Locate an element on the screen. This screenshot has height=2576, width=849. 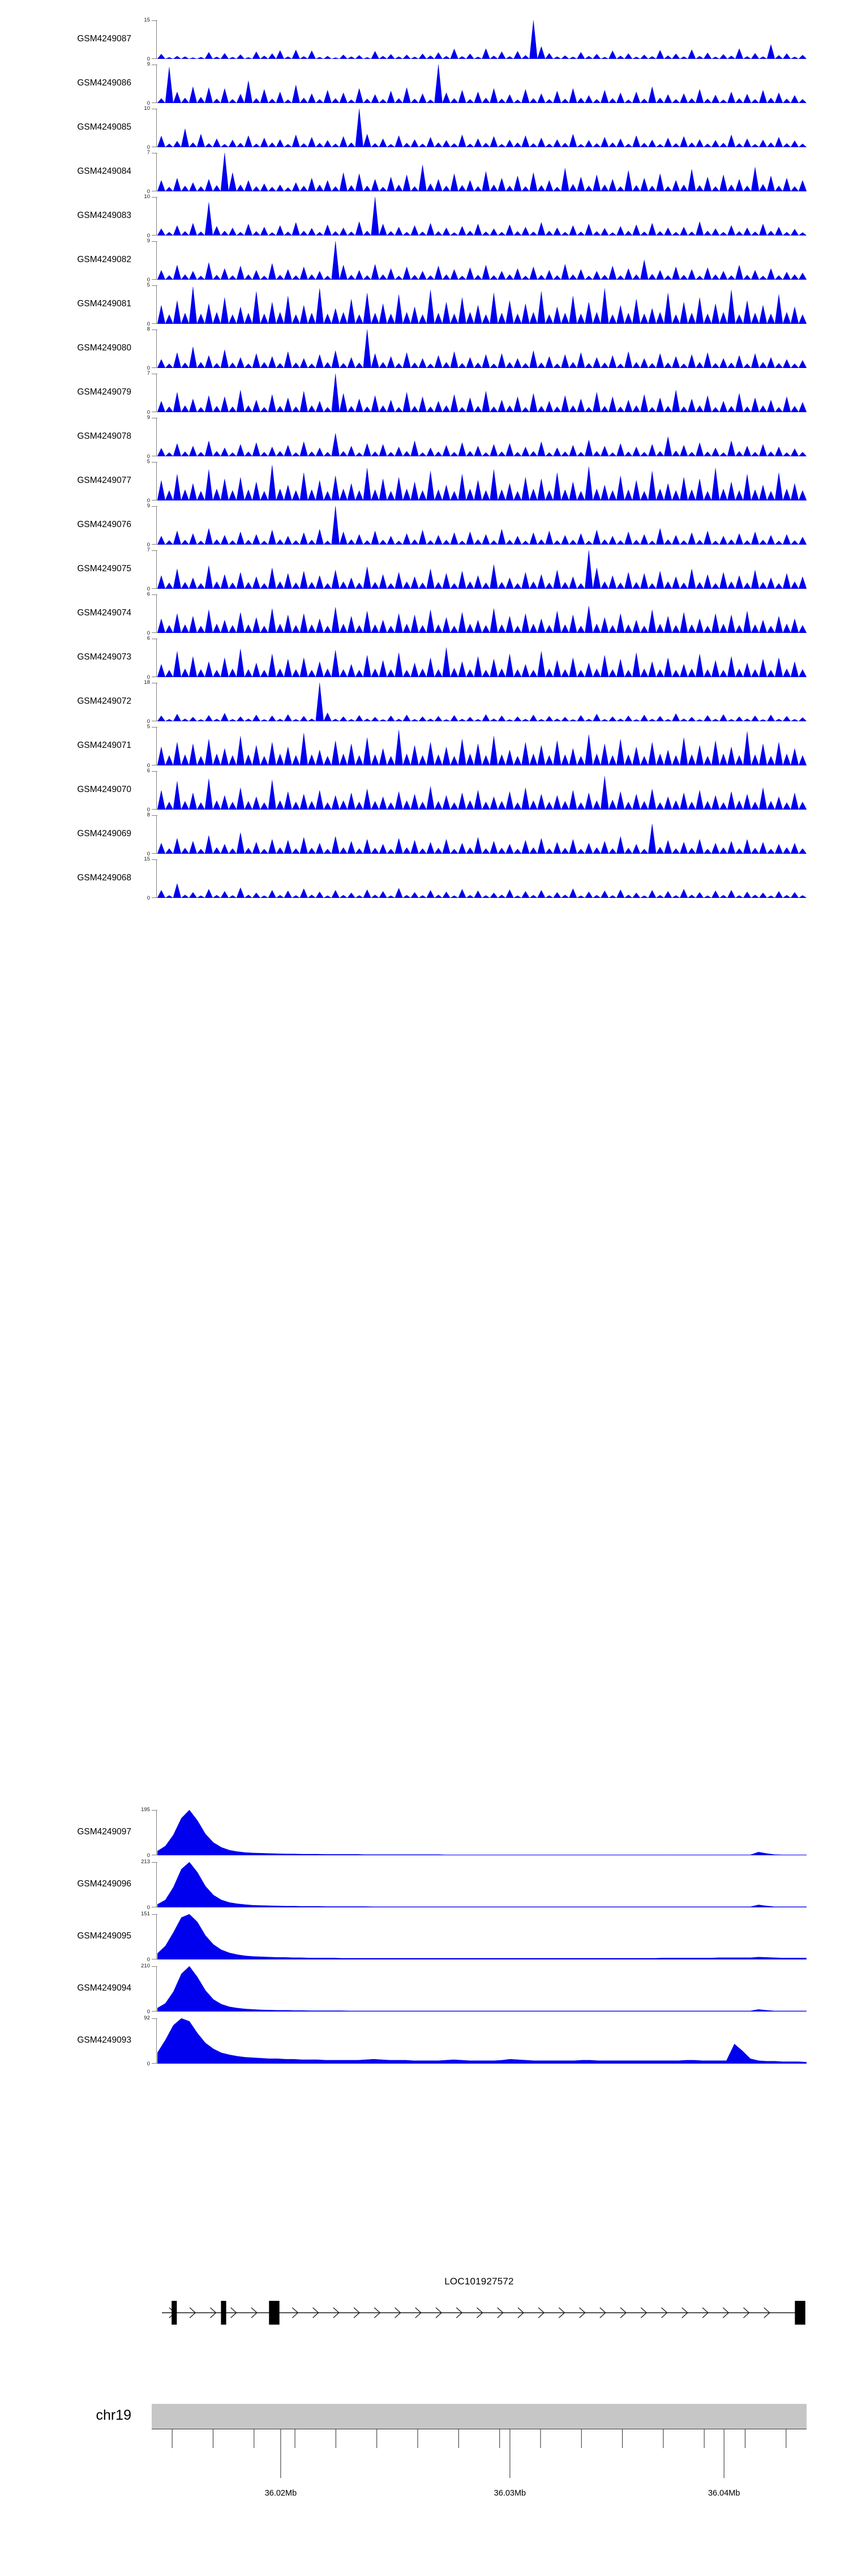
coverage-track: GSM4249068 15 0 is located at coordinates (424, 879).